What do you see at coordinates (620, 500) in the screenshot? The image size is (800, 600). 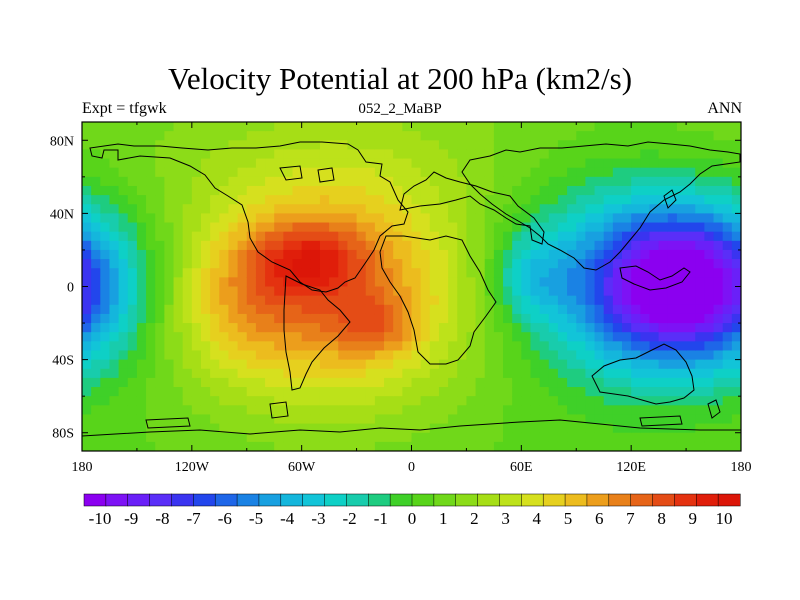 I see `colorbar-swatch` at bounding box center [620, 500].